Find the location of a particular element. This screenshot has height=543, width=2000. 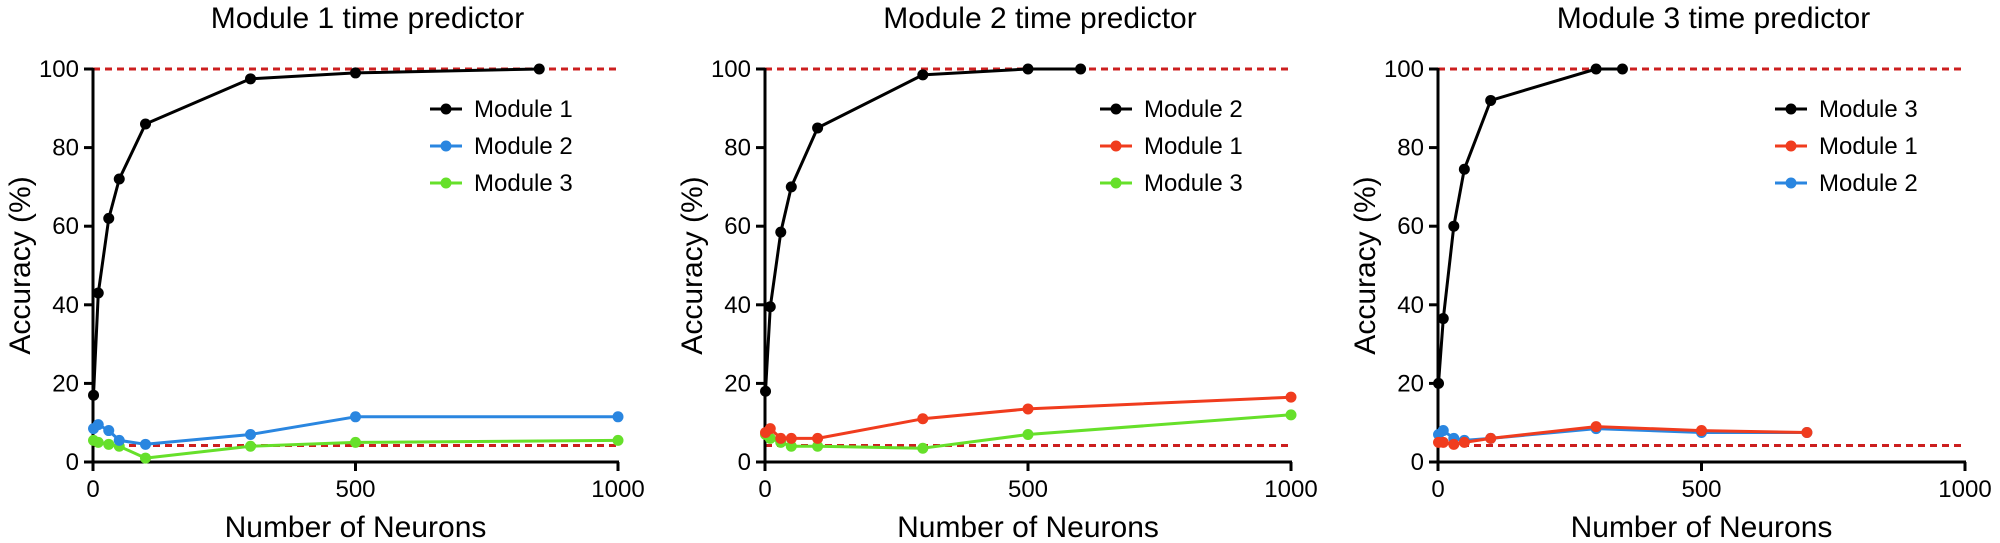

legend: Module 2 Module 1 Module 3 is located at coordinates (1171, 146).